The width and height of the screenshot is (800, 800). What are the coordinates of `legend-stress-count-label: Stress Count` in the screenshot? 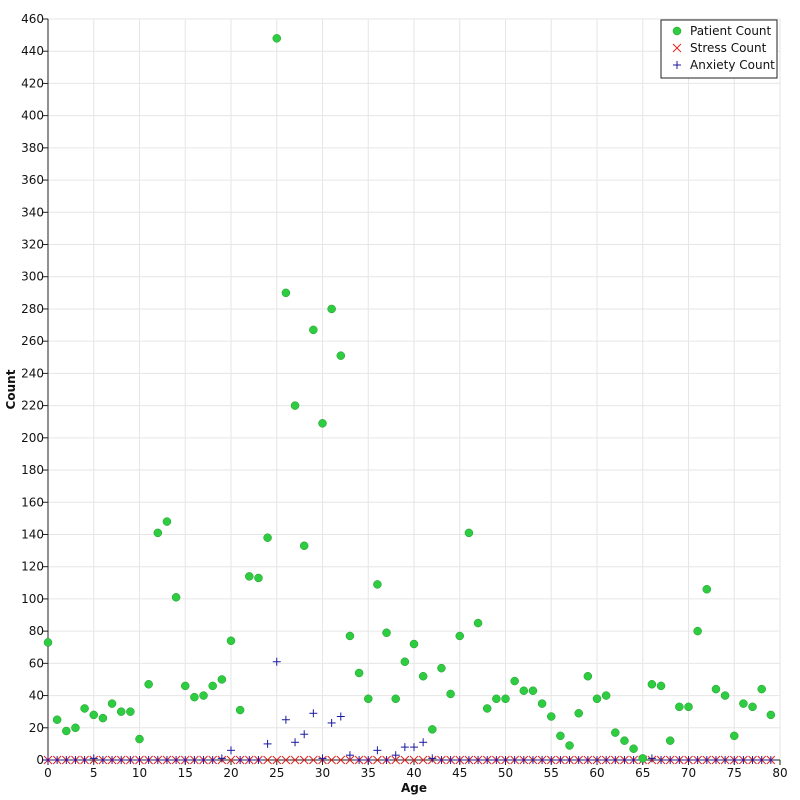 It's located at (728, 48).